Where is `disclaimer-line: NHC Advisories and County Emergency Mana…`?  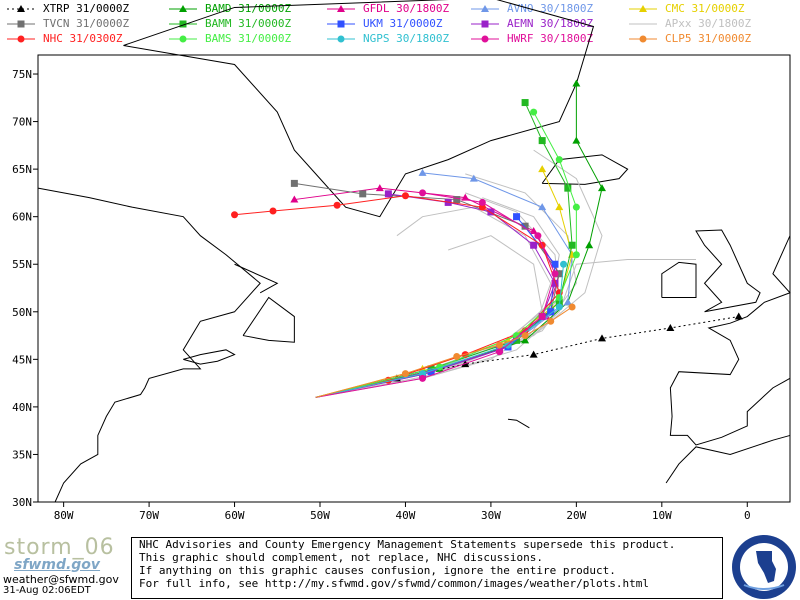 disclaimer-line: NHC Advisories and County Emergency Mana… is located at coordinates (407, 544).